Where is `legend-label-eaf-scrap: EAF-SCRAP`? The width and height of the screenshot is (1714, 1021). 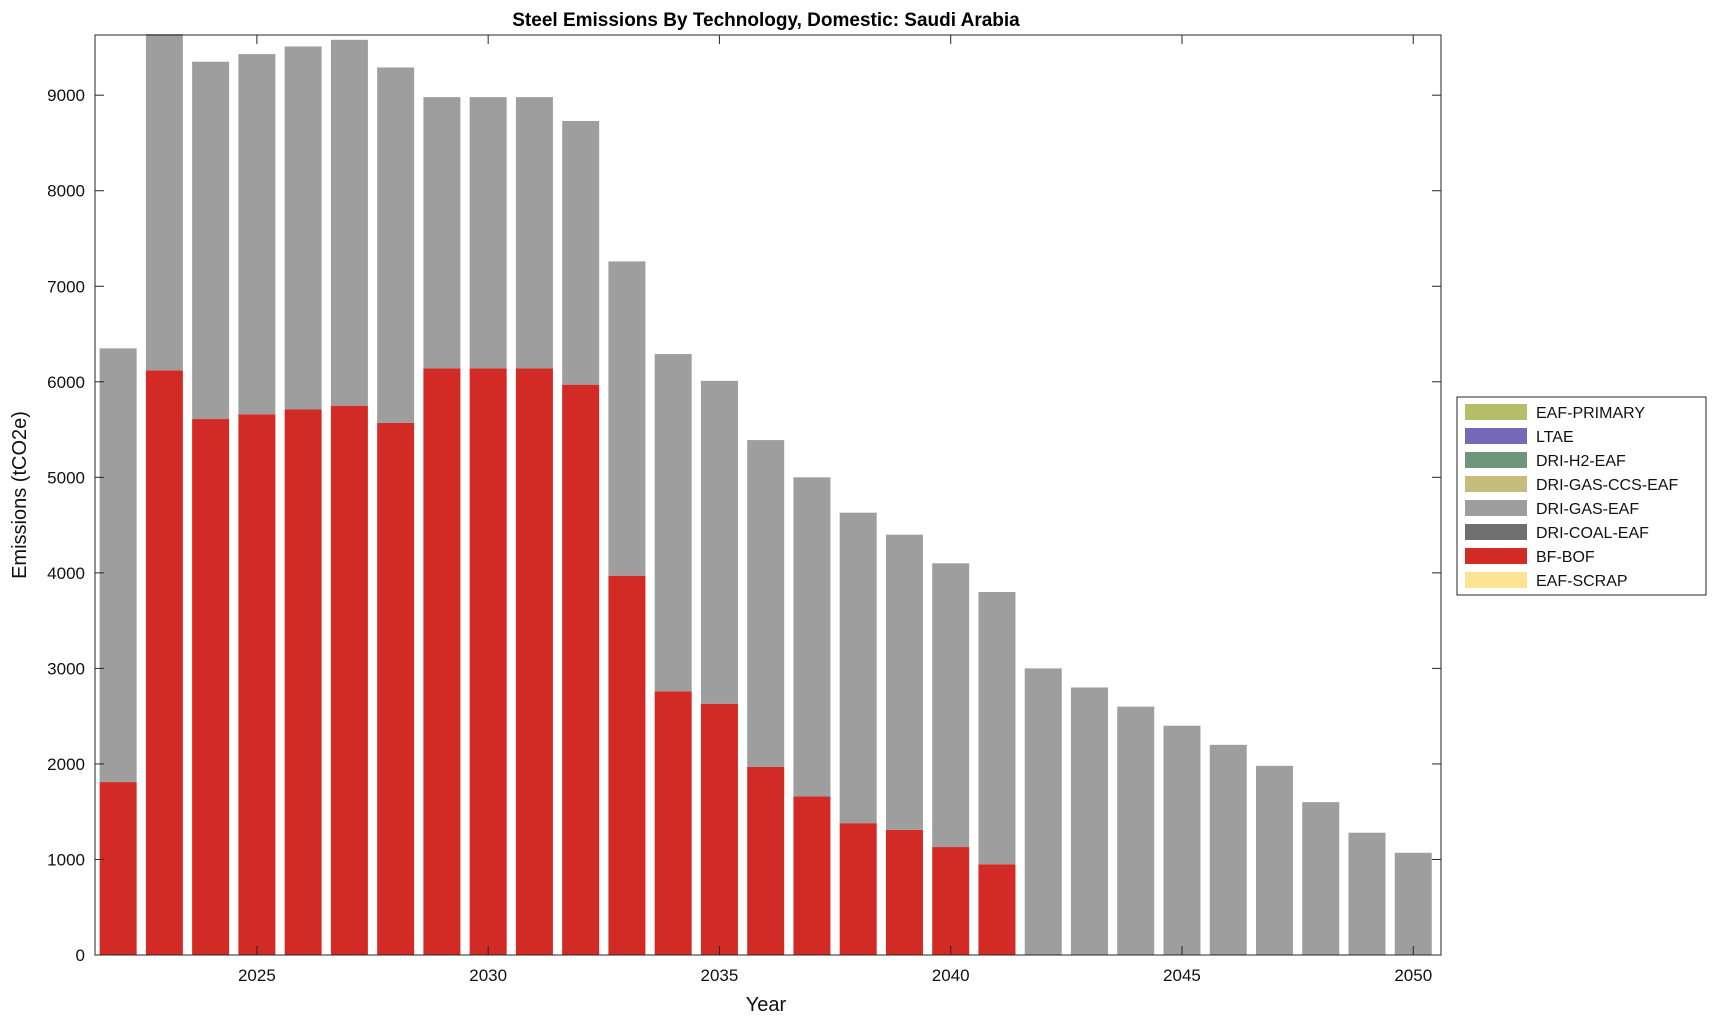 legend-label-eaf-scrap: EAF-SCRAP is located at coordinates (1582, 581).